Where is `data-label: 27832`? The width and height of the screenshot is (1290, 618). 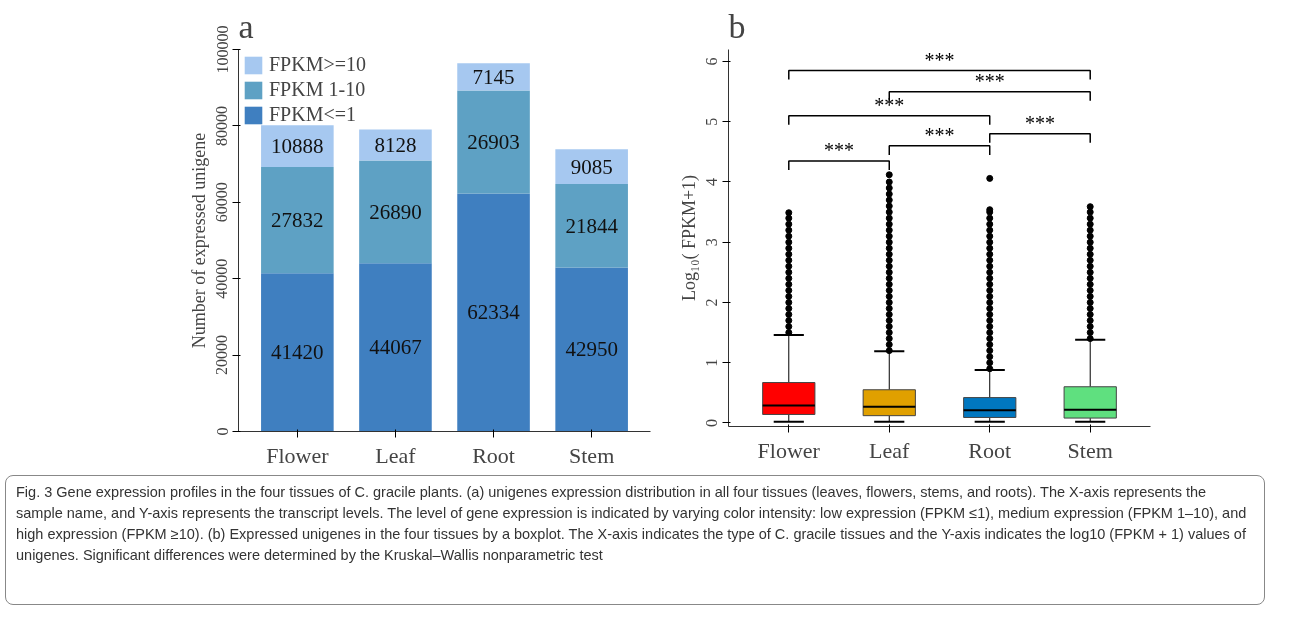
data-label: 27832 is located at coordinates (297, 220).